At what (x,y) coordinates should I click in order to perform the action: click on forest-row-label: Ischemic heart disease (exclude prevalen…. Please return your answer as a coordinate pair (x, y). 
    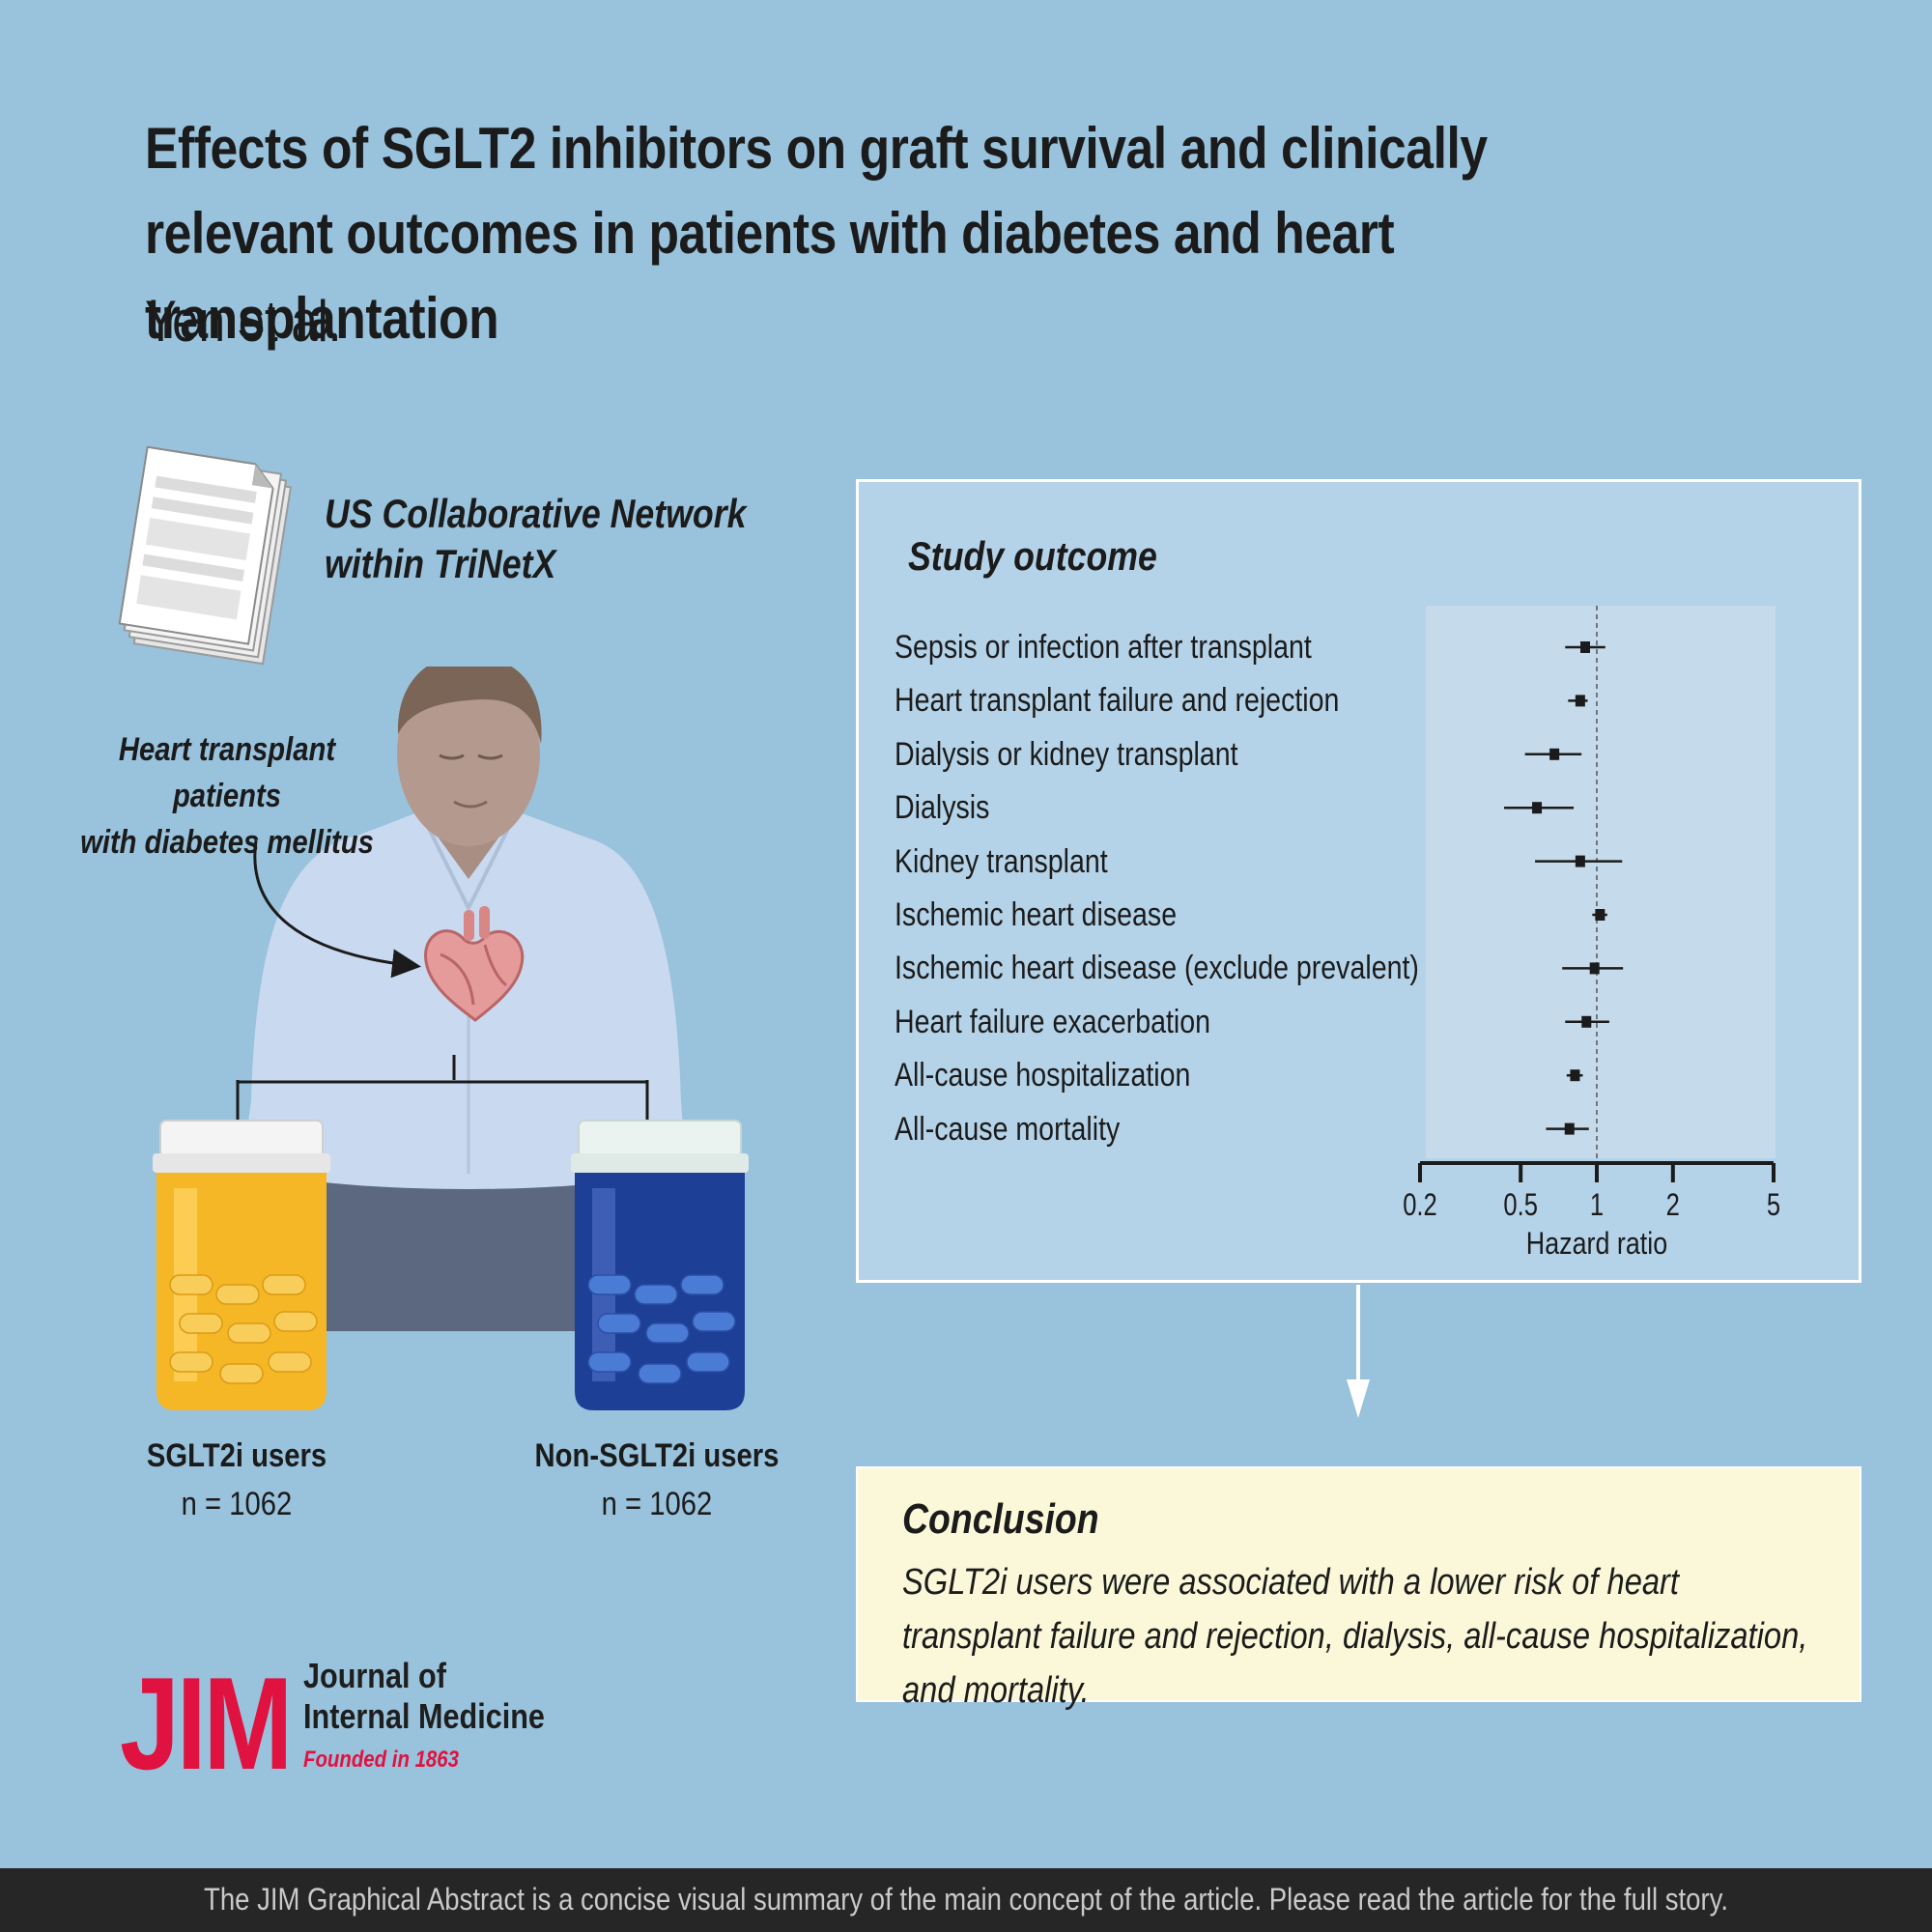
    Looking at the image, I should click on (1157, 968).